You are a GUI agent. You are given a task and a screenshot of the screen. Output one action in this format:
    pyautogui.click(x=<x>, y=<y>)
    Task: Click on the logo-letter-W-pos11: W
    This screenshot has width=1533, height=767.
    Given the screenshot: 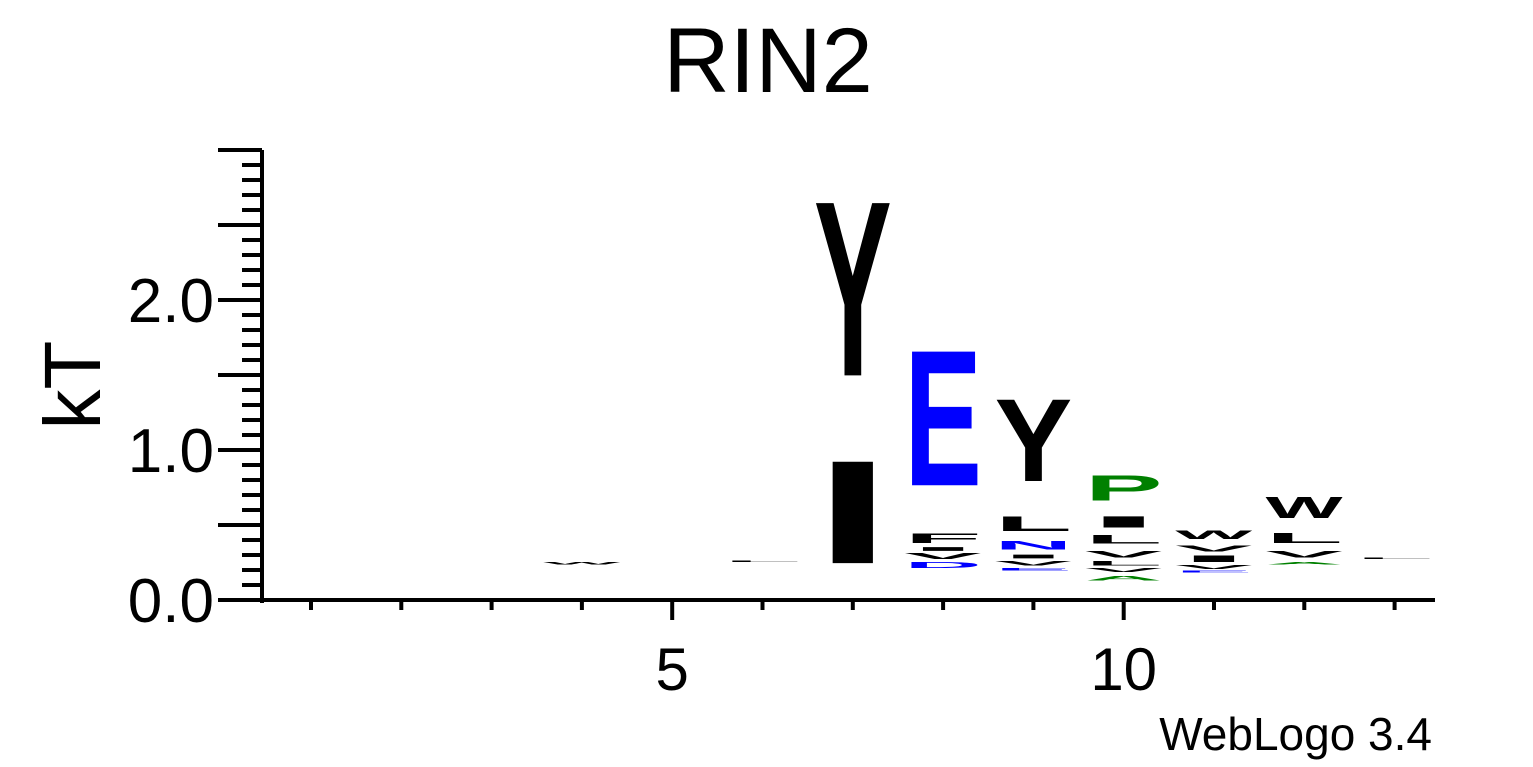 What is the action you would take?
    pyautogui.click(x=1214, y=534)
    